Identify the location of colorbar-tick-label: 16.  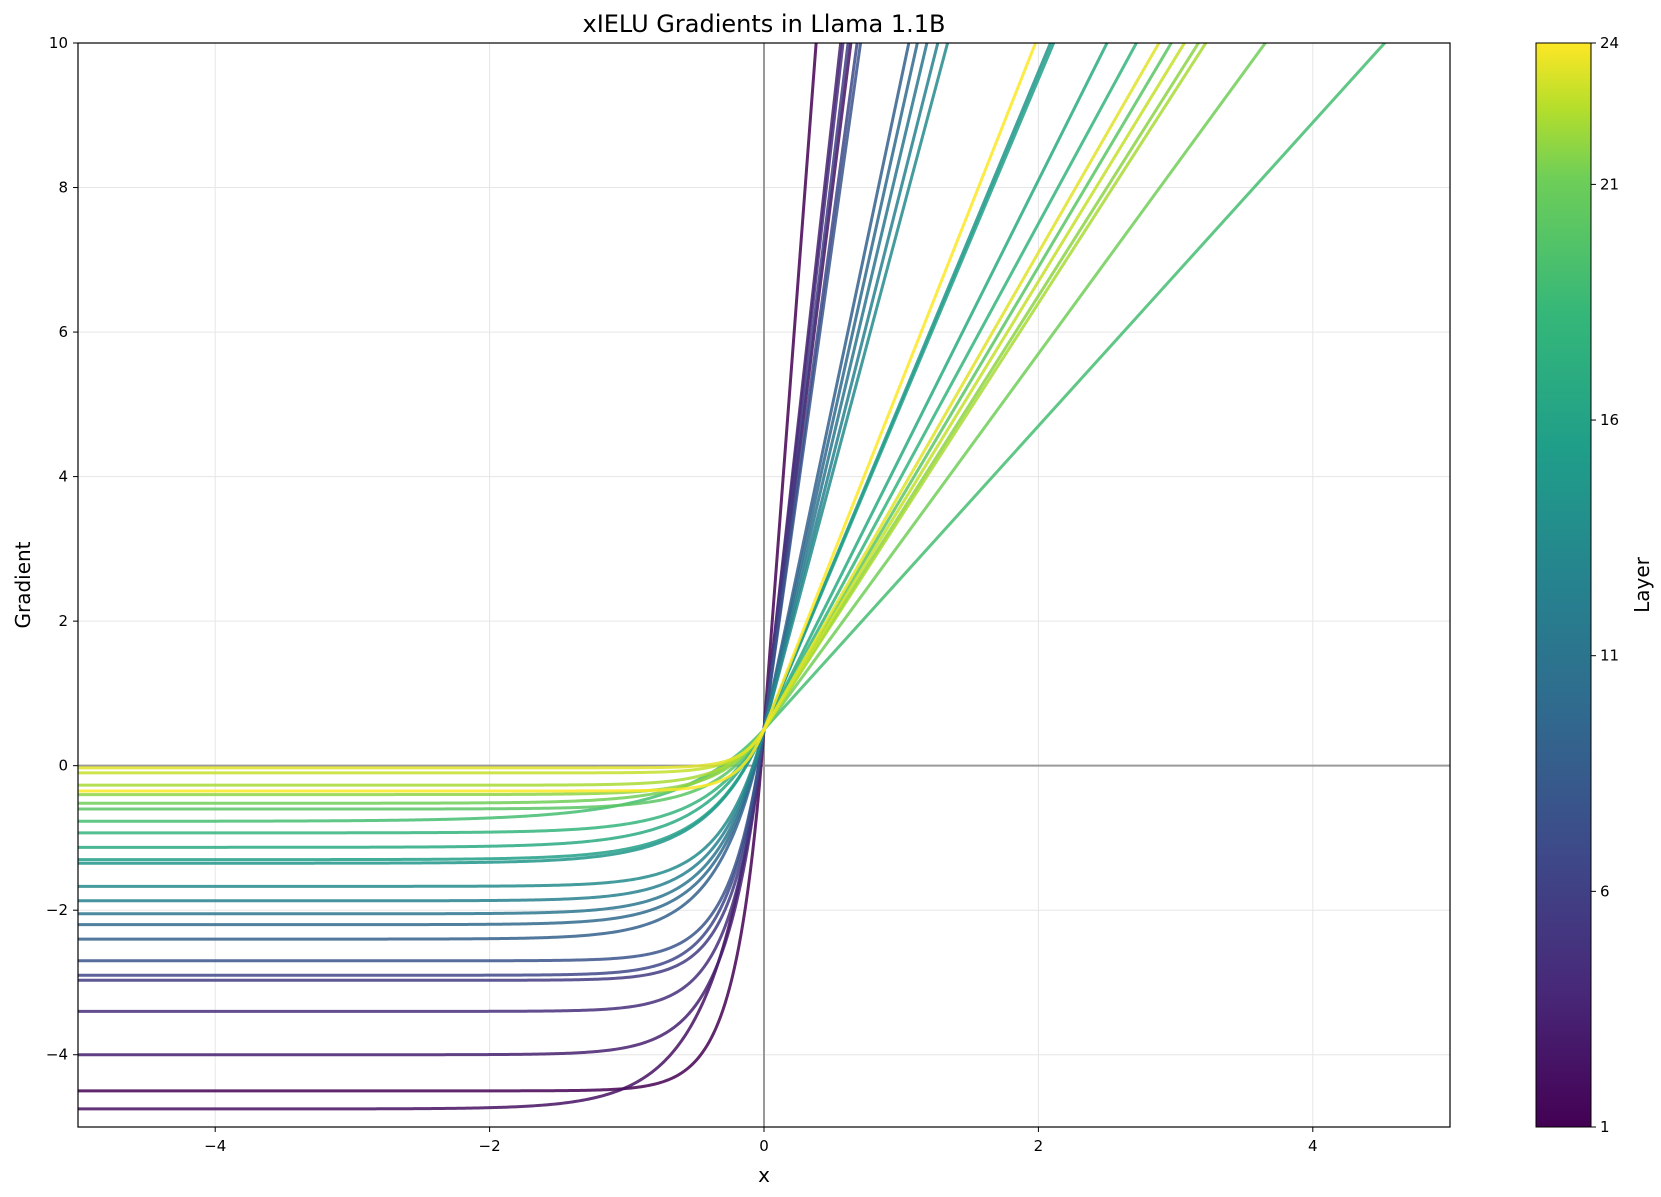
(1609, 420).